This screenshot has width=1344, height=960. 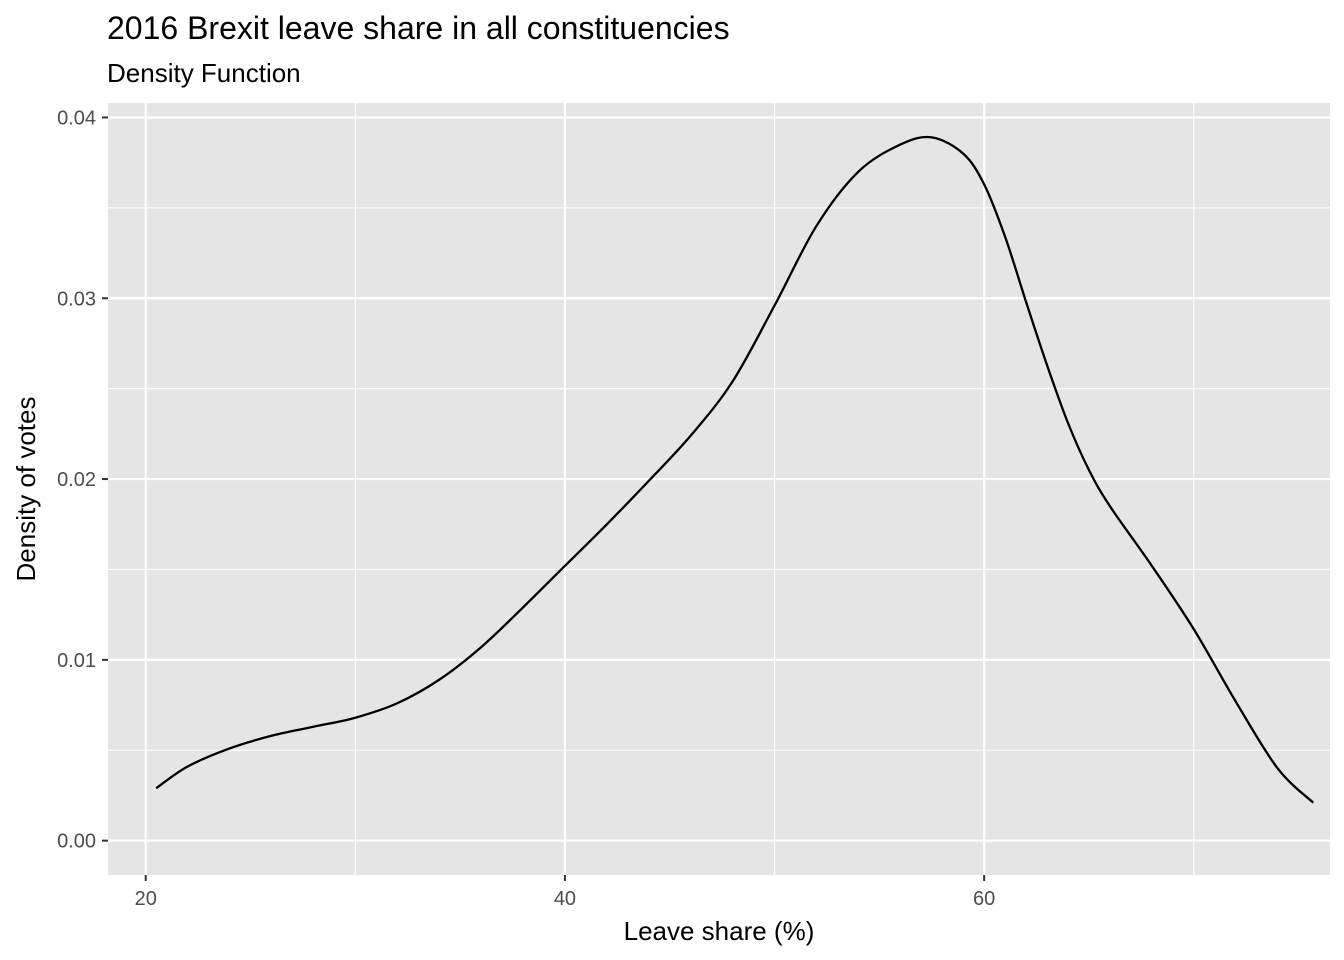 I want to click on y-axis-title: Density of votes, so click(x=26, y=489).